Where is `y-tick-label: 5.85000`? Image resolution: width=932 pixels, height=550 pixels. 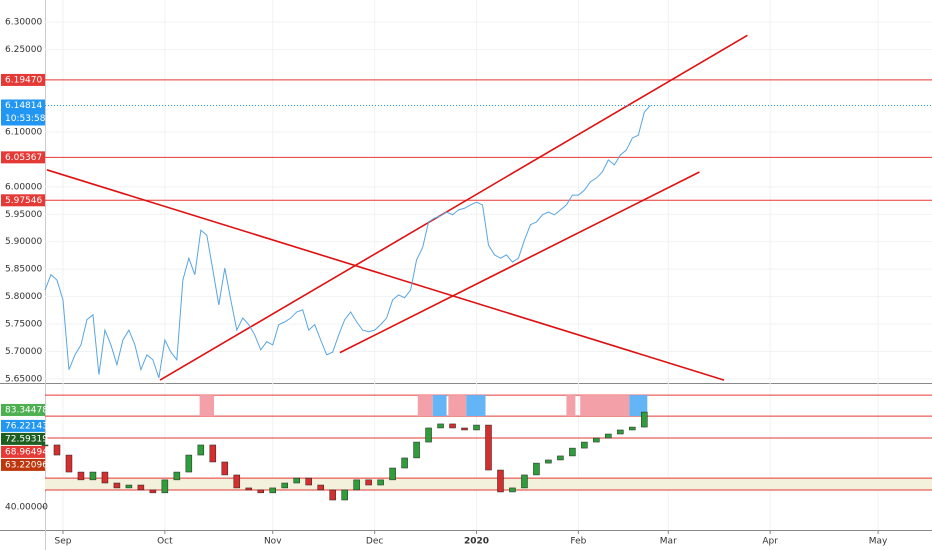
y-tick-label: 5.85000 is located at coordinates (23, 270).